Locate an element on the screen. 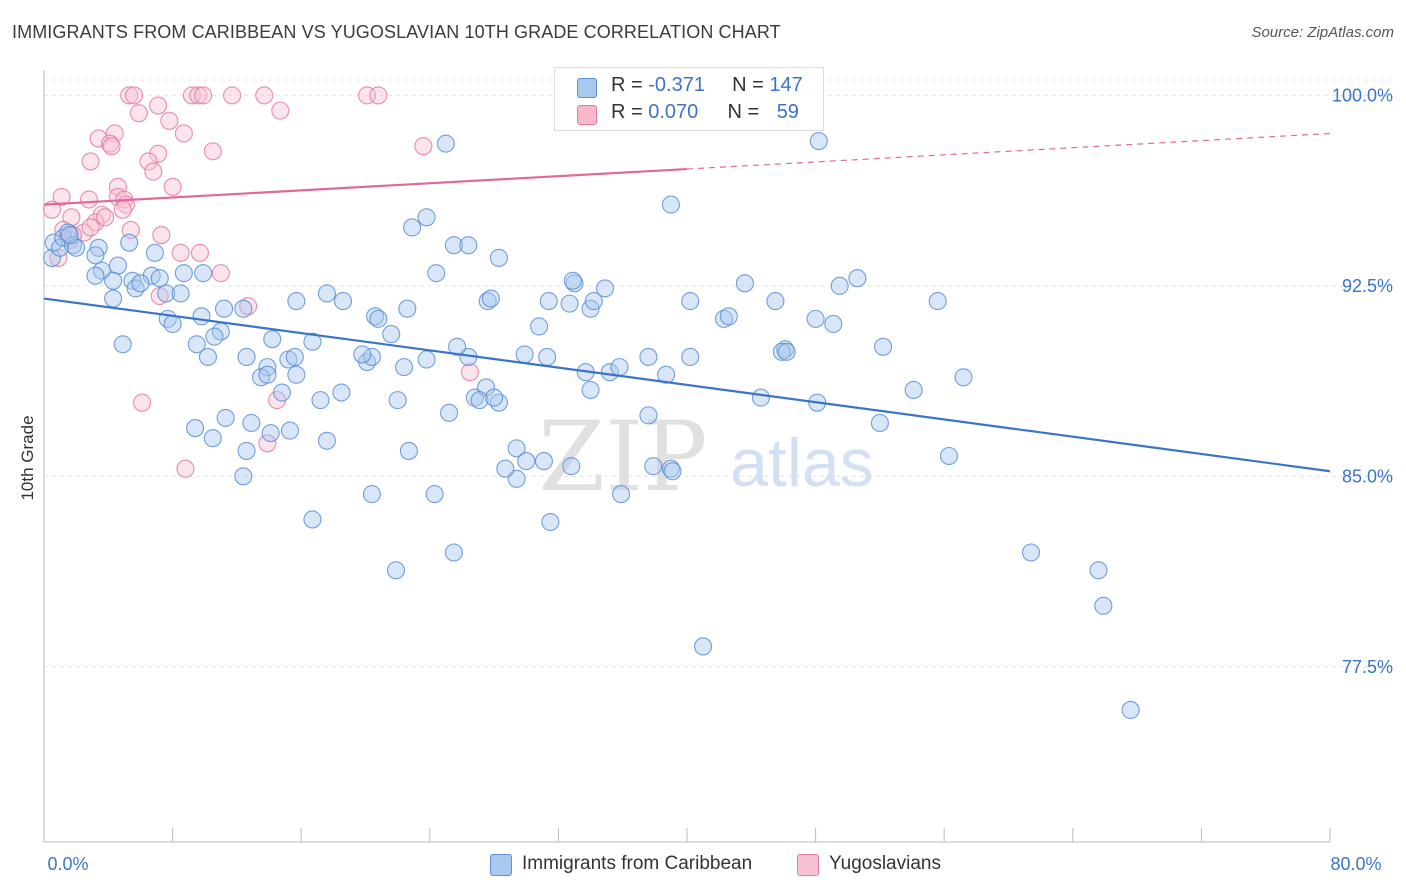 This screenshot has height=892, width=1406. y-tick-label: 85.0% is located at coordinates (1367, 476).